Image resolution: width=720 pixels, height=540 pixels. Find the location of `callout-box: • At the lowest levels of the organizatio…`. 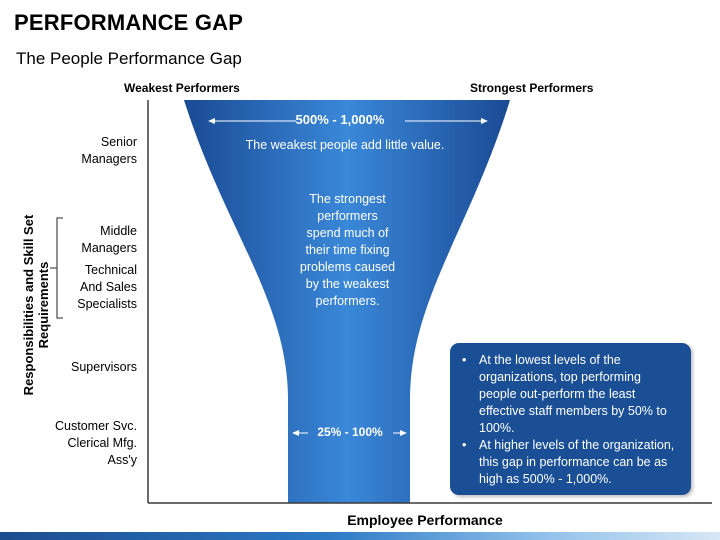

callout-box: • At the lowest levels of the organizatio… is located at coordinates (570, 419).